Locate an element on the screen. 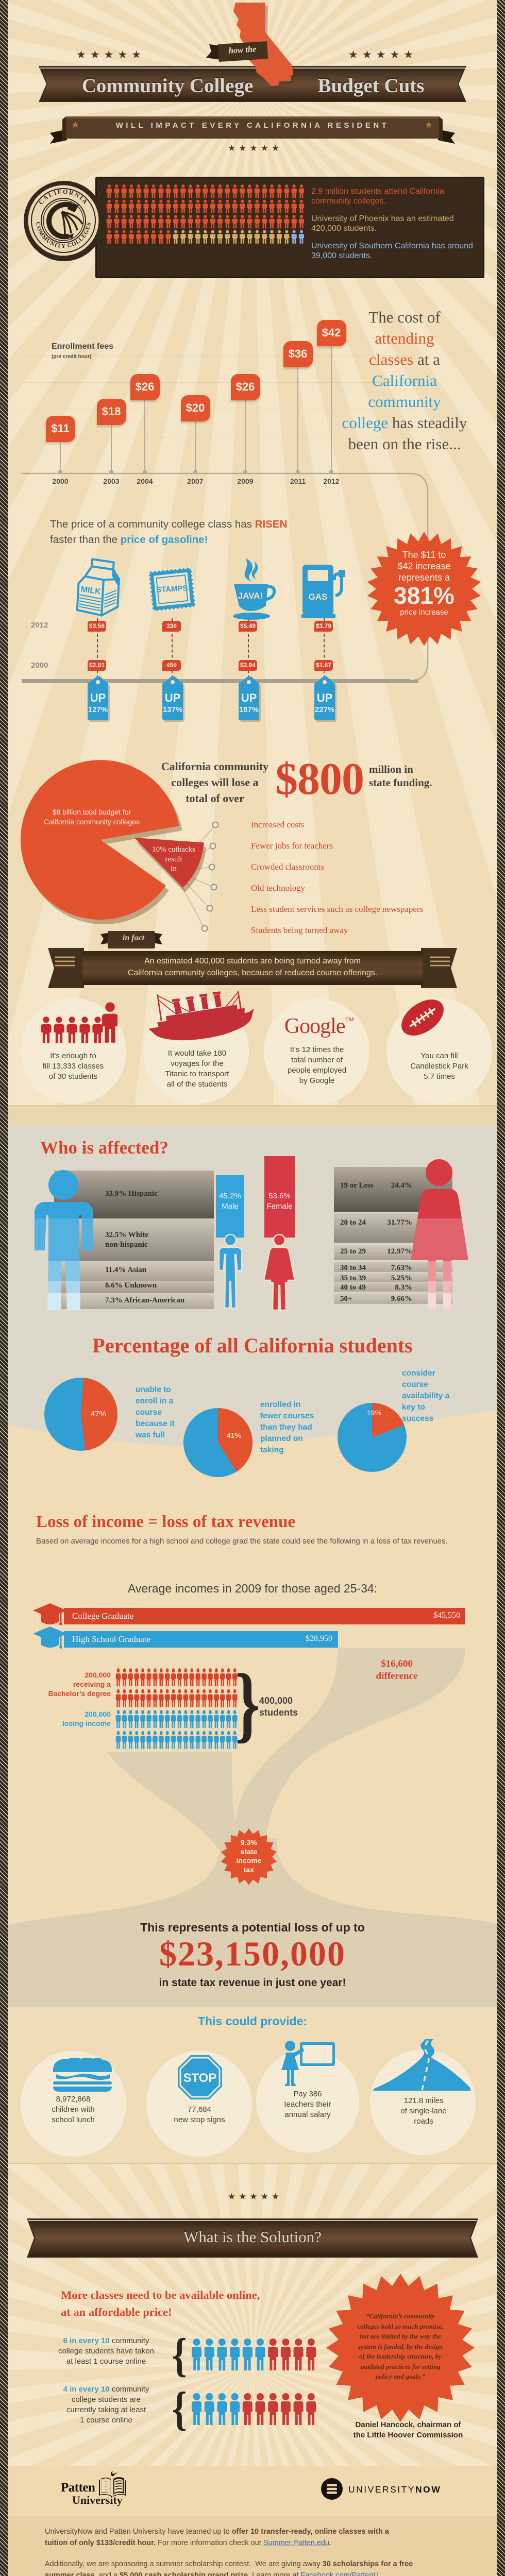 This screenshot has width=505, height=2576. svg-text: 187% is located at coordinates (249, 709).